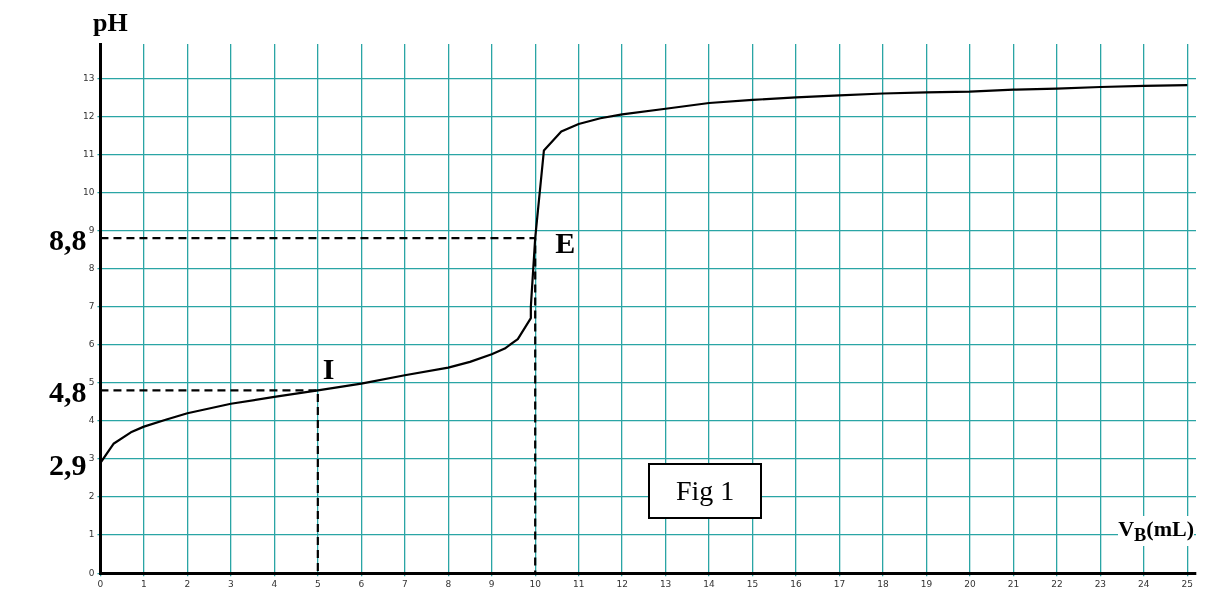 Image resolution: width=1219 pixels, height=600 pixels. What do you see at coordinates (91, 534) in the screenshot?
I see `y-tick-label: 1` at bounding box center [91, 534].